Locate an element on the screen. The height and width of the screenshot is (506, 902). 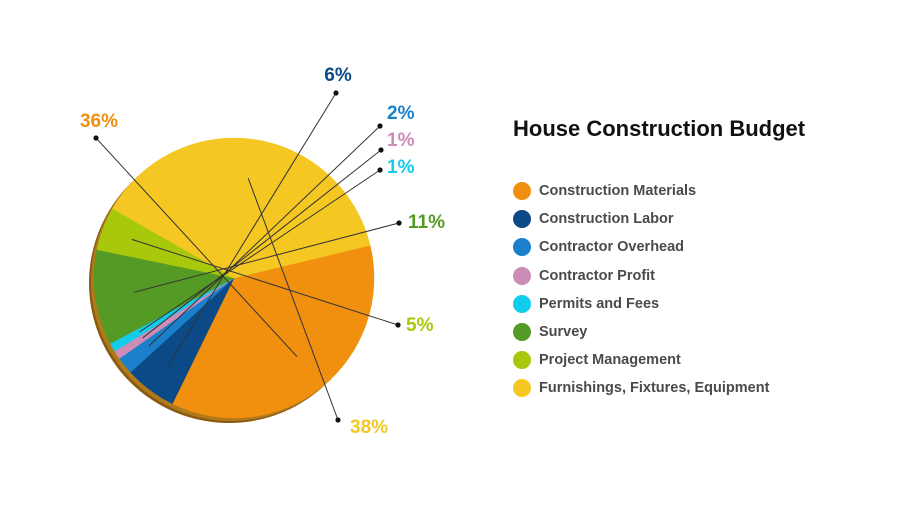
legend-label: Contractor Profit is located at coordinates (597, 275).